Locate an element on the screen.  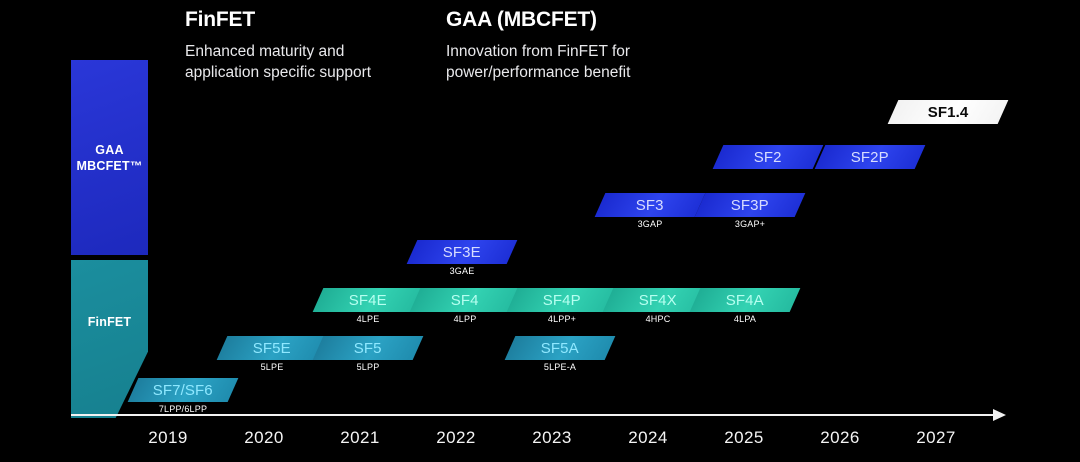
process-node-label: SF2P is located at coordinates (870, 157).